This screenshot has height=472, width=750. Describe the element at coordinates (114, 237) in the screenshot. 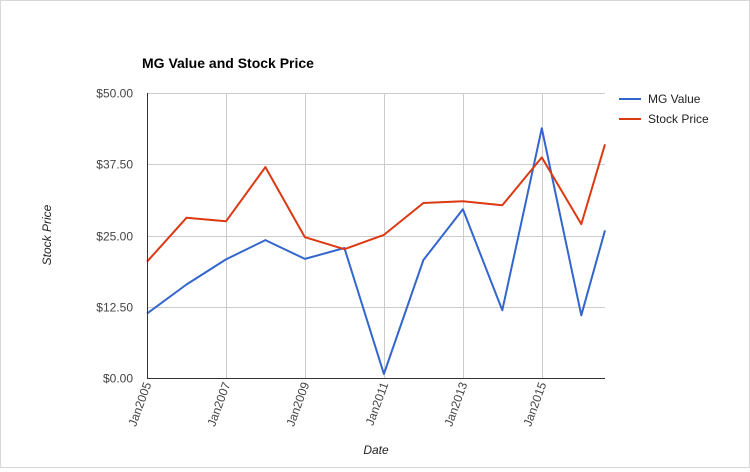

I see `y-tick-label: $25.00` at that location.